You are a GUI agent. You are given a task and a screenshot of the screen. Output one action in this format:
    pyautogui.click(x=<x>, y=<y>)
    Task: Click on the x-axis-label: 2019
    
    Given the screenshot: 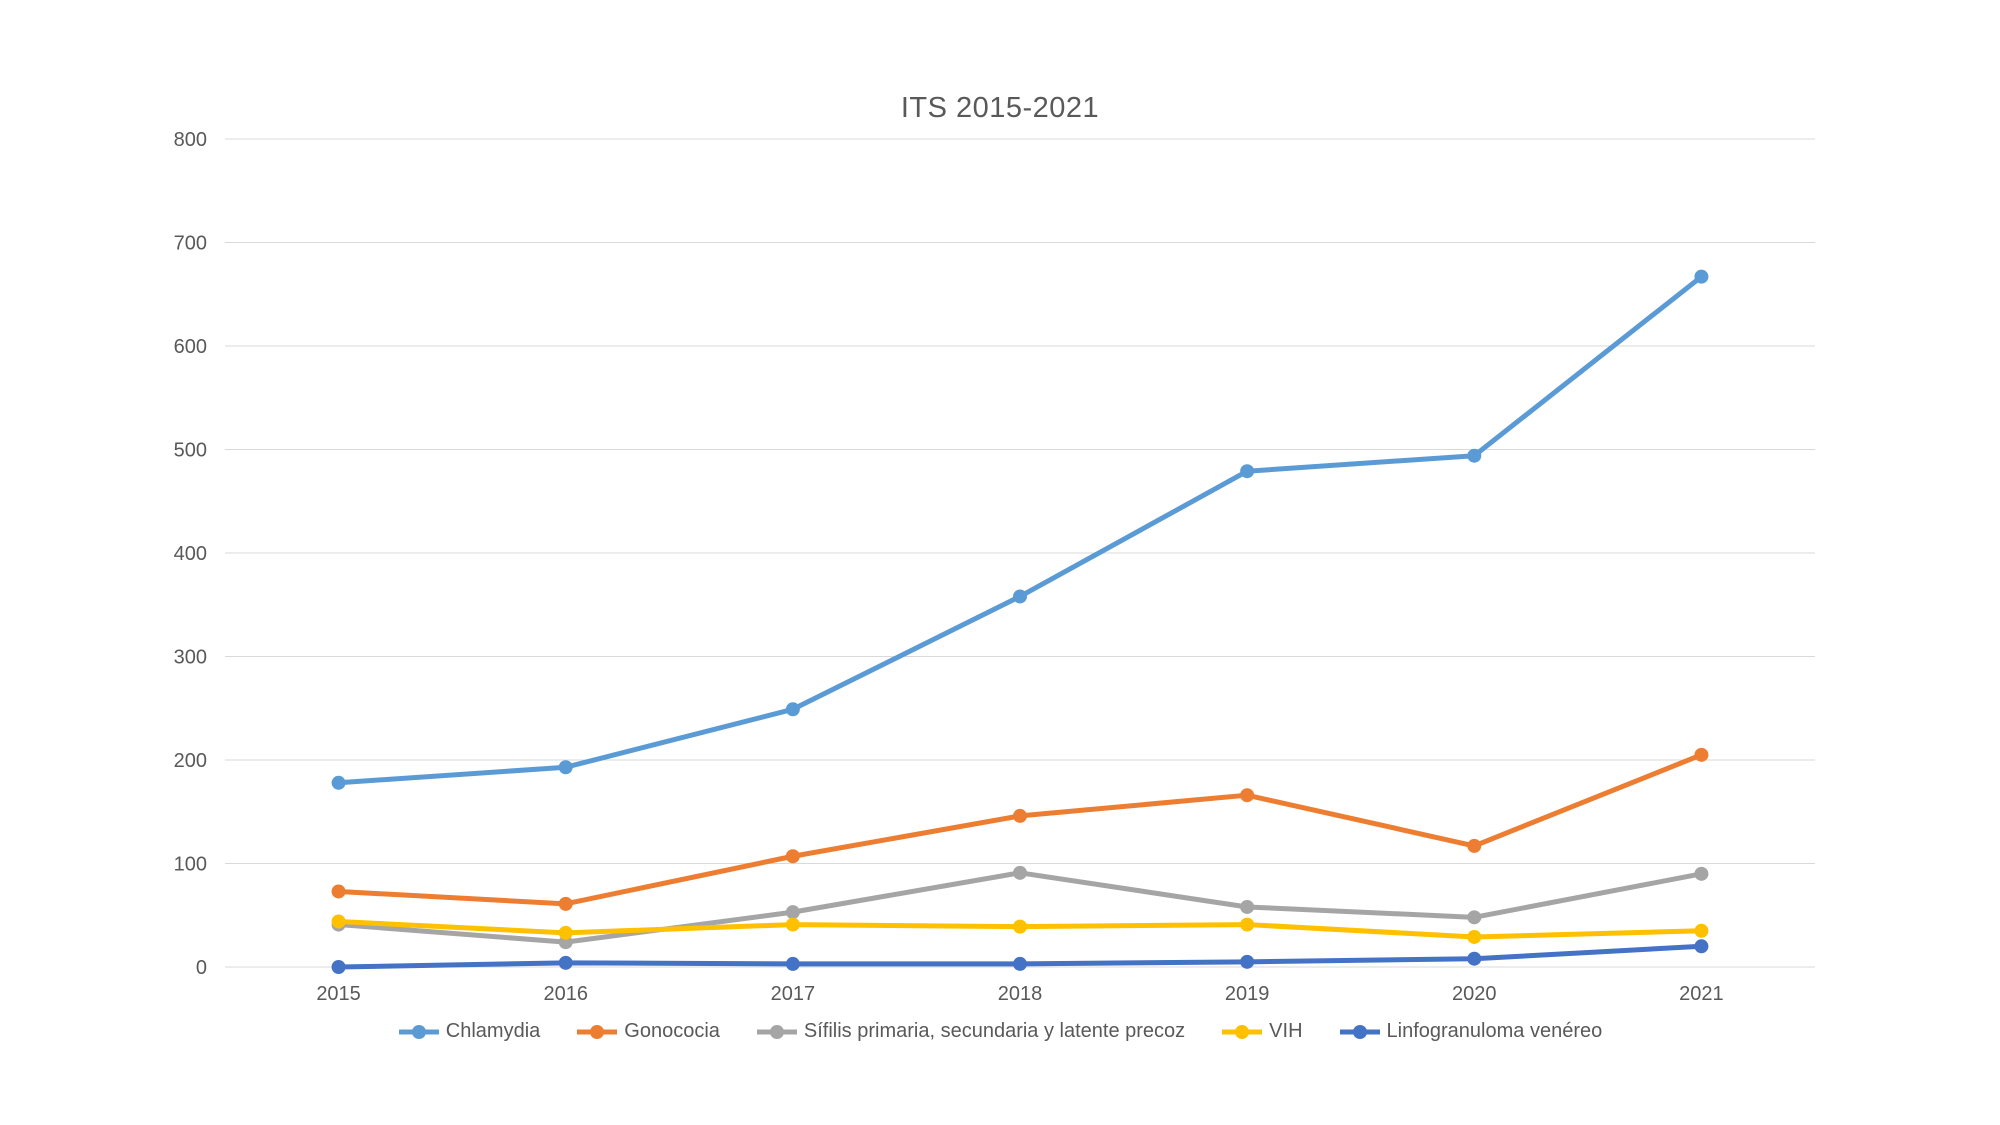 What is the action you would take?
    pyautogui.click(x=1247, y=994)
    